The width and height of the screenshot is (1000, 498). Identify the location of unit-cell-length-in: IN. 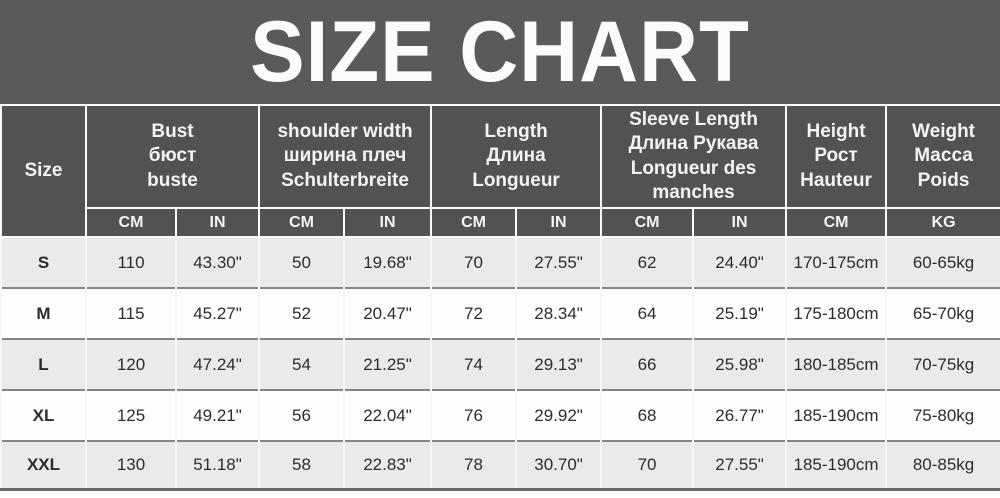
(559, 223).